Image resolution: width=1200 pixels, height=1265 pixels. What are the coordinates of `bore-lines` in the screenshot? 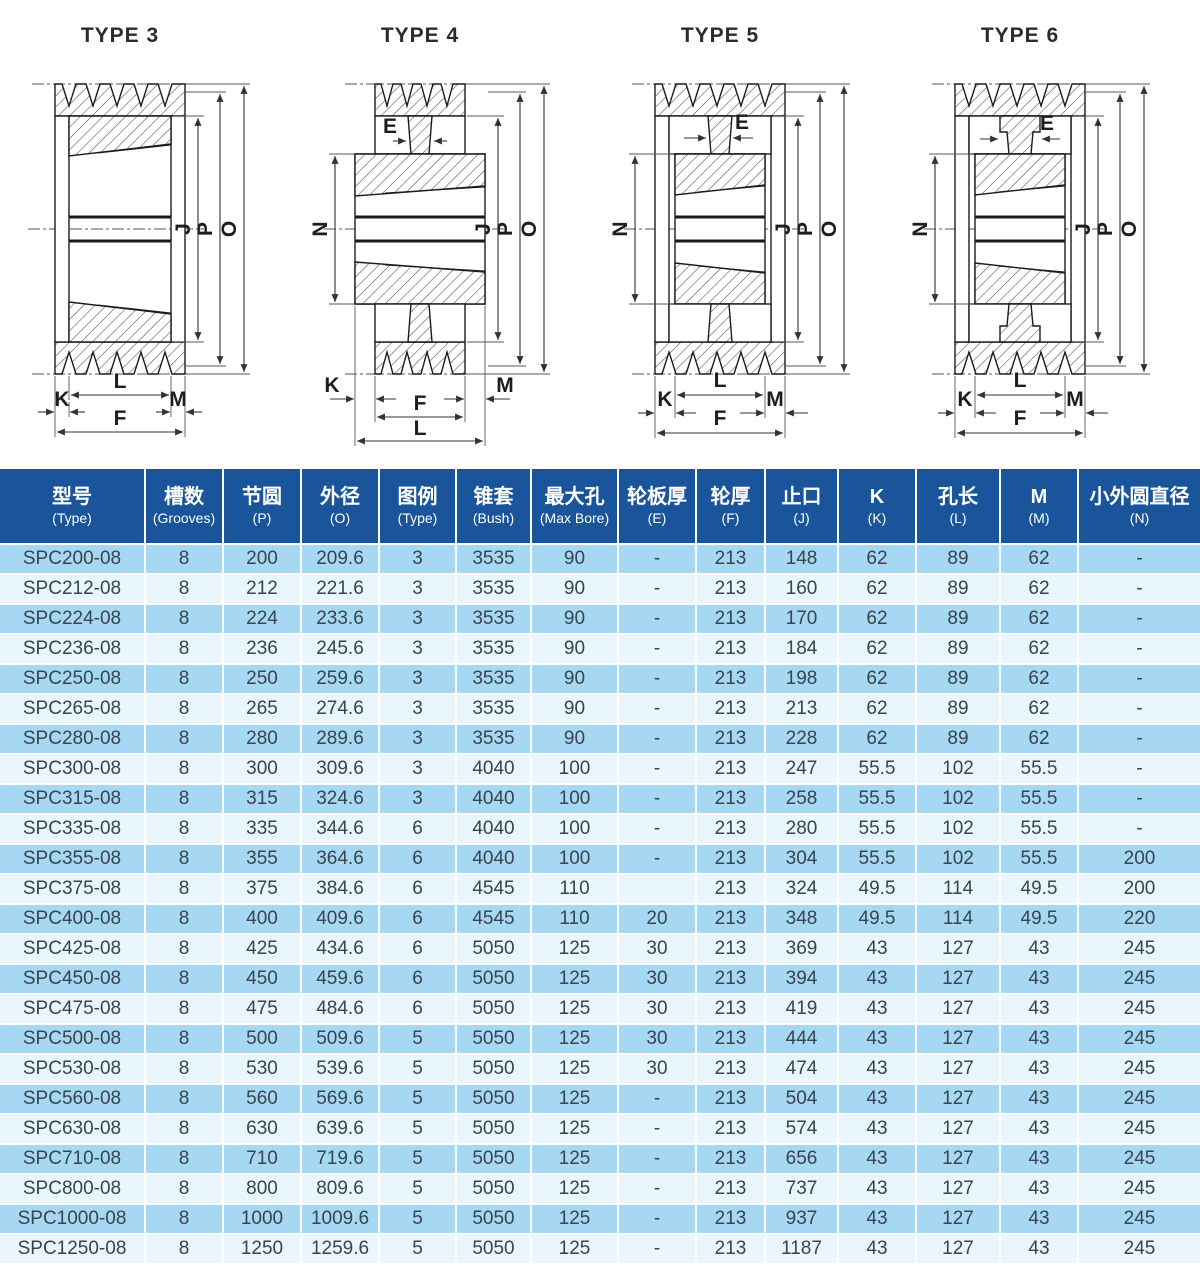 It's located at (420, 229).